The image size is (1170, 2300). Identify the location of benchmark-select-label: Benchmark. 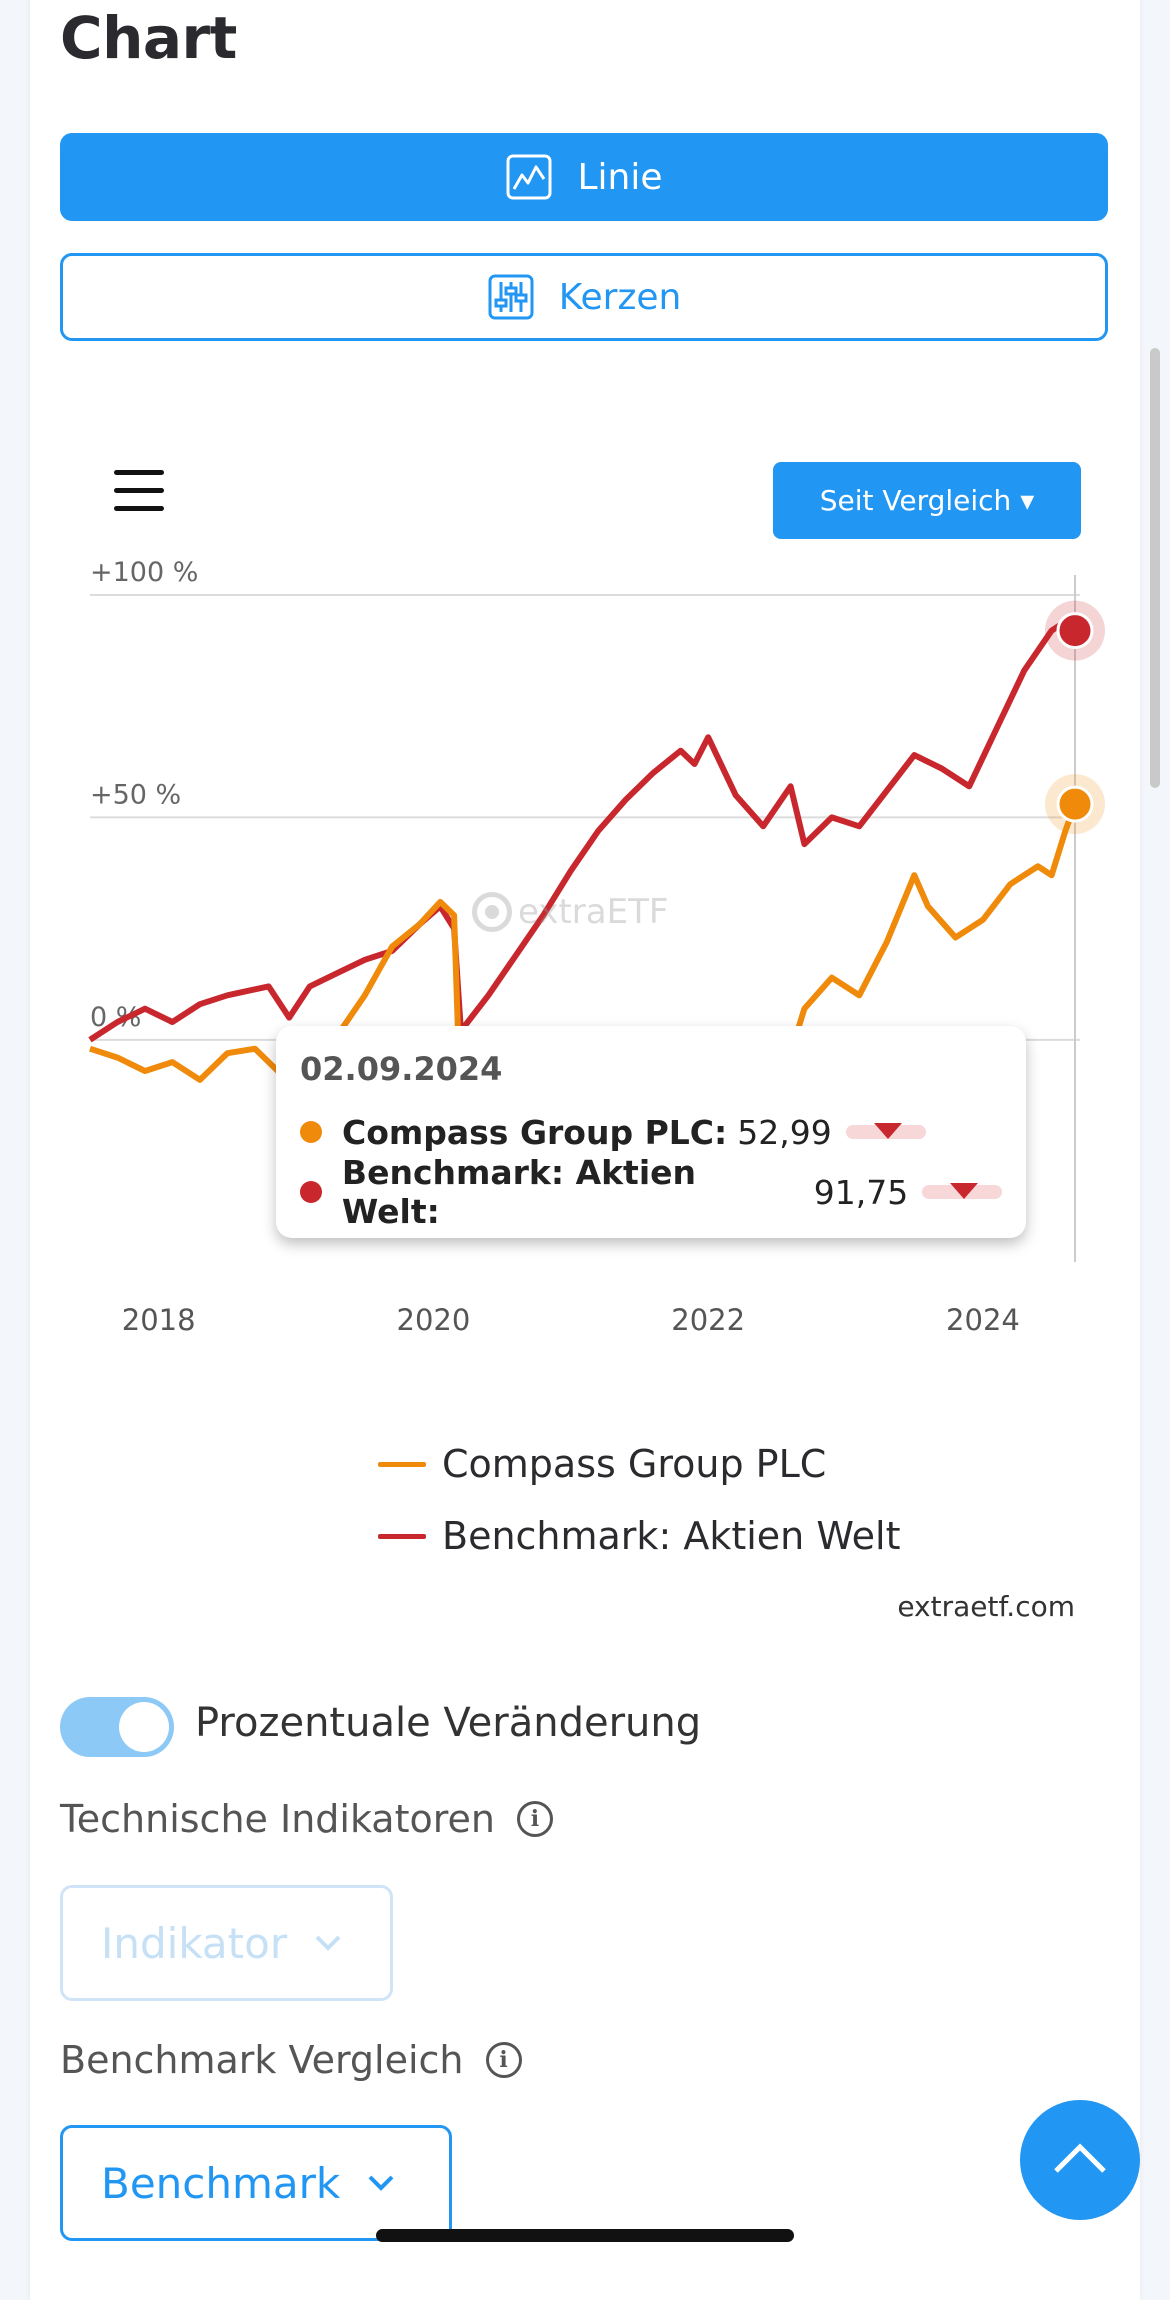
(221, 2183).